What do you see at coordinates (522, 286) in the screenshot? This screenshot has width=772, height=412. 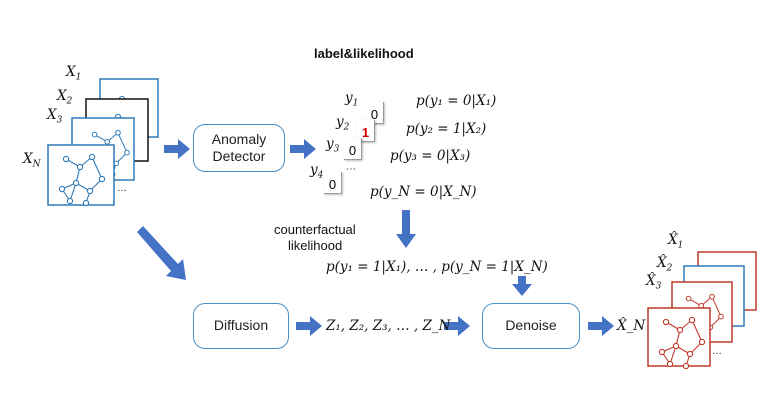 I see `arrow-counterfactual-to-denoise` at bounding box center [522, 286].